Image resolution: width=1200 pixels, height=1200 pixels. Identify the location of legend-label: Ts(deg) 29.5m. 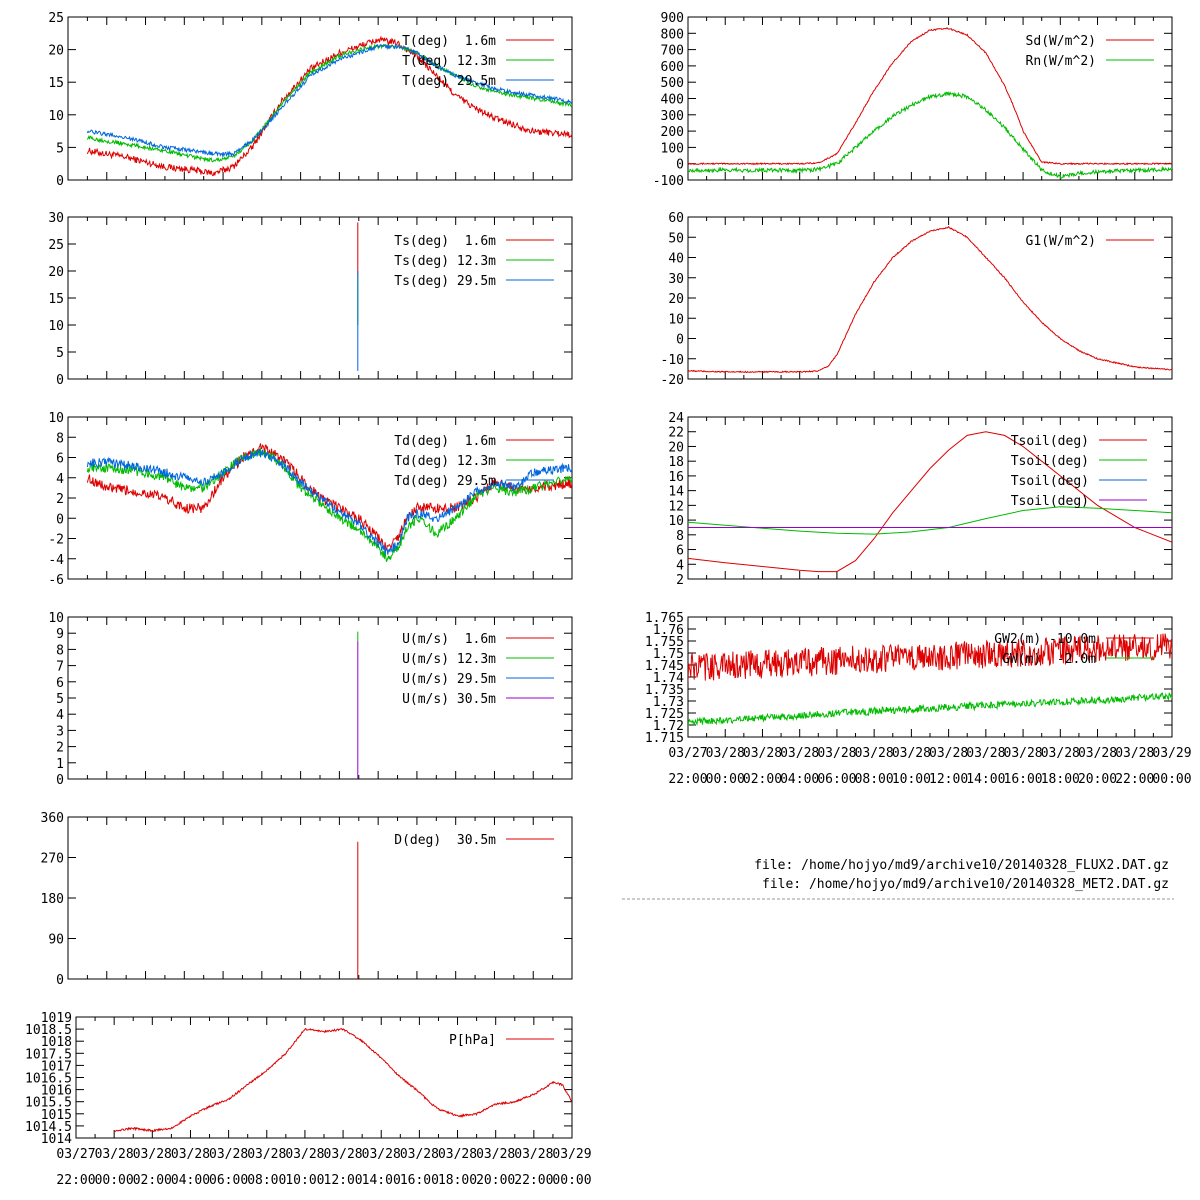
(445, 281).